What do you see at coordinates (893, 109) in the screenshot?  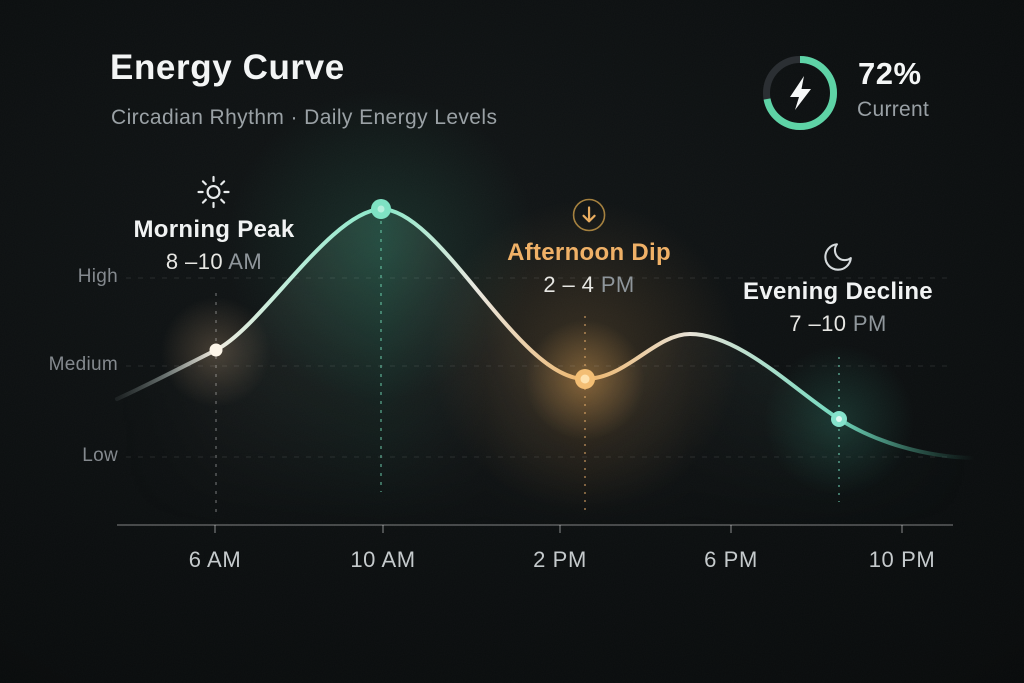 I see `gauge-label: Current` at bounding box center [893, 109].